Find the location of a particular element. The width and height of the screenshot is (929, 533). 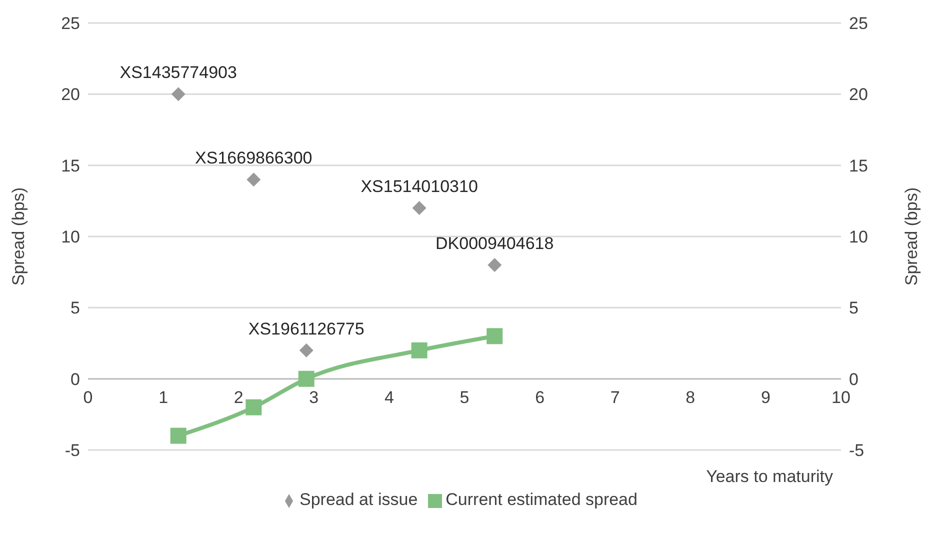

annotation: XS1435774903 is located at coordinates (178, 72).